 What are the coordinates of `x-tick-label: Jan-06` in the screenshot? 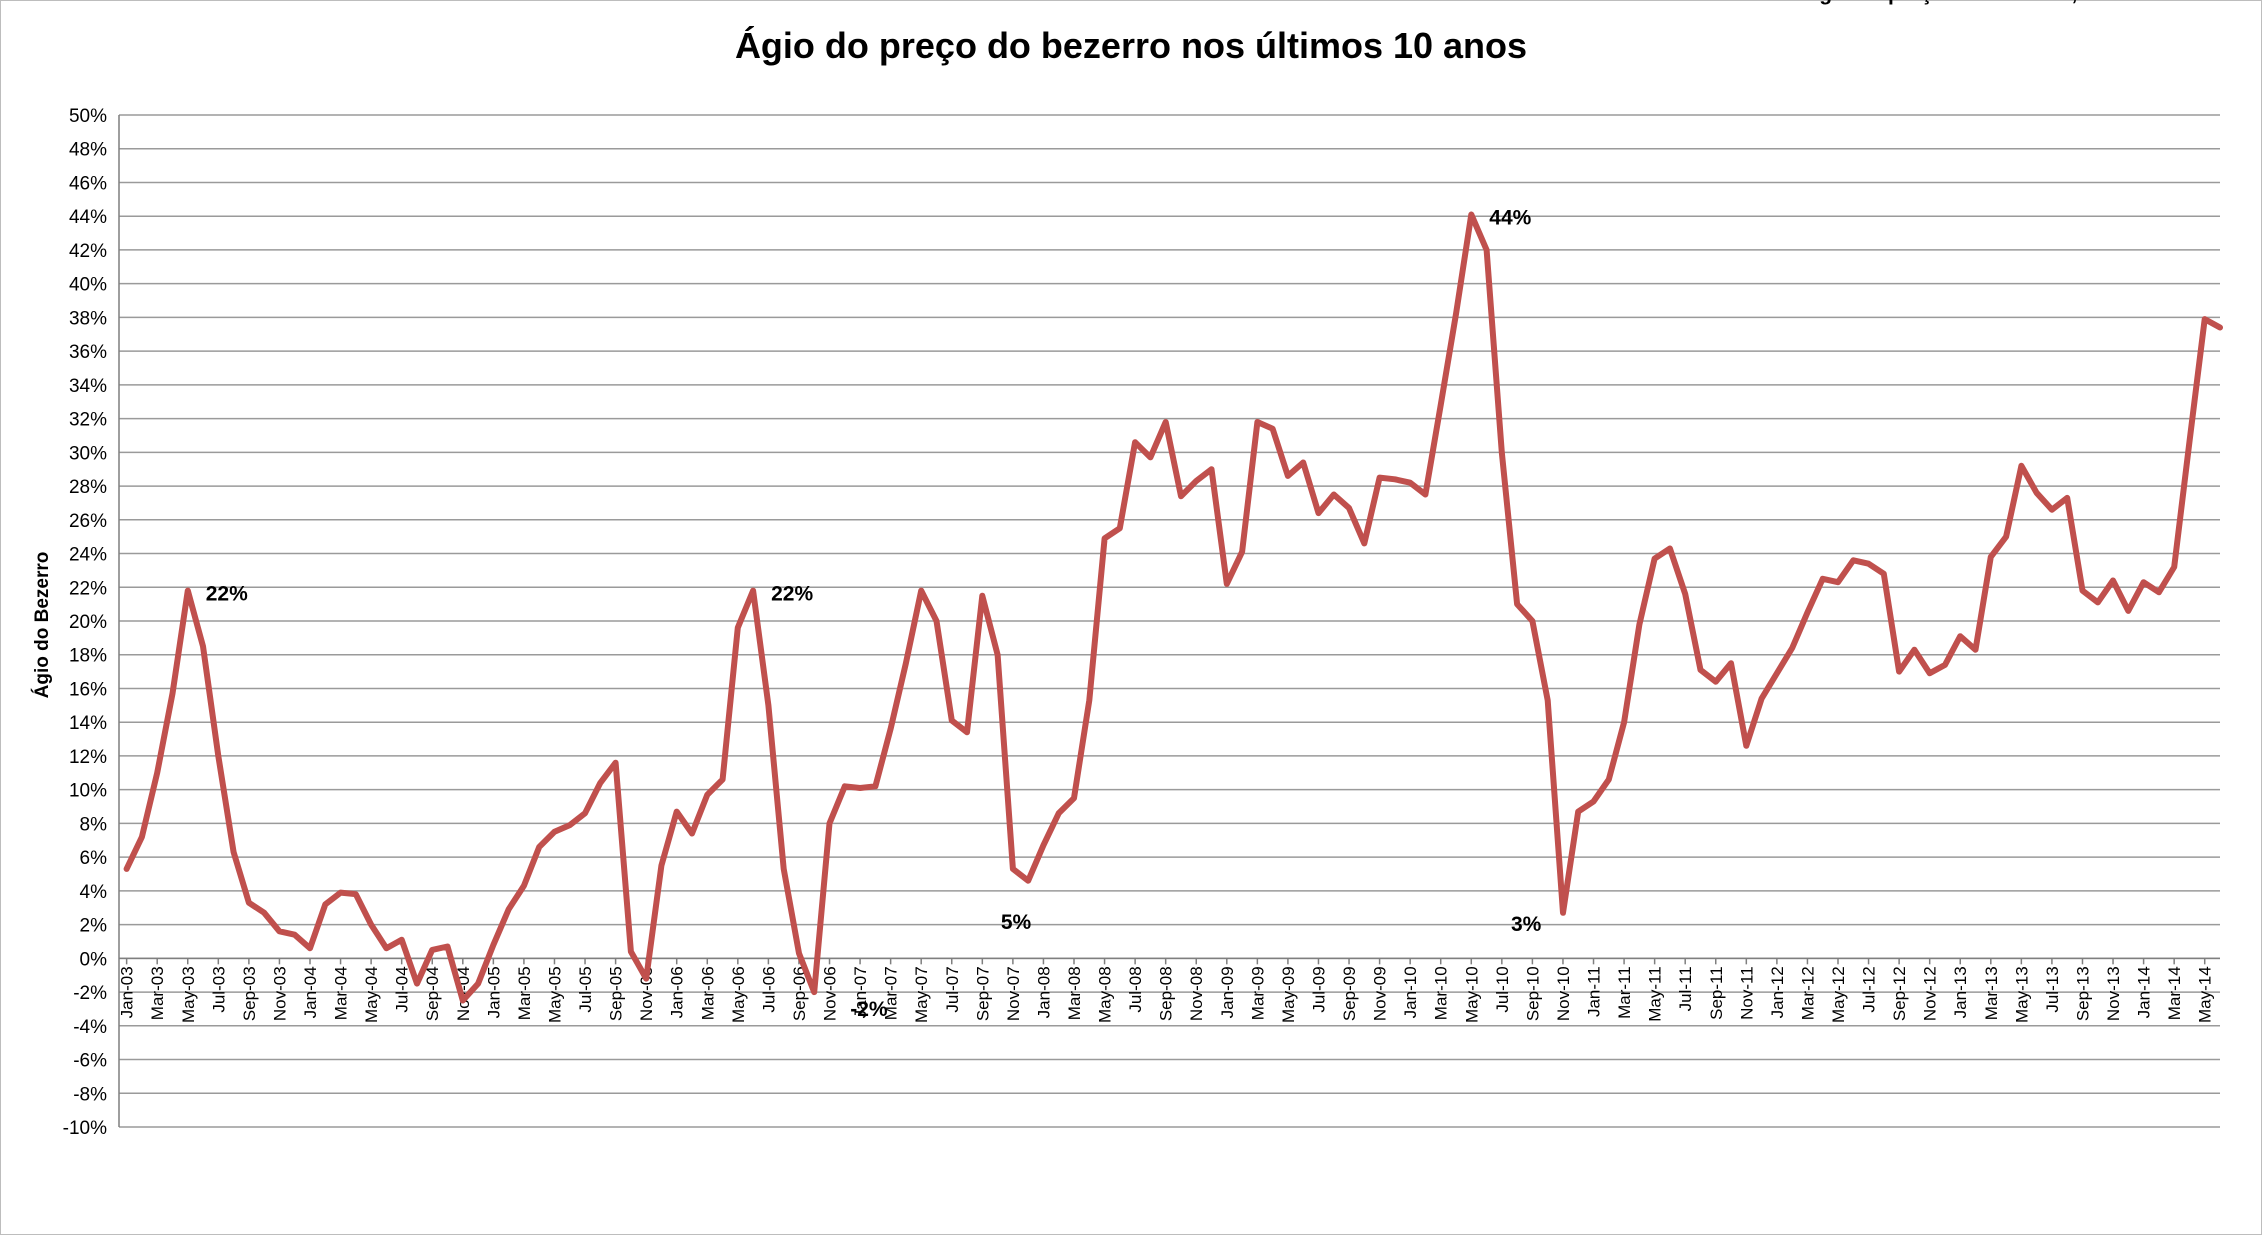 It's located at (677, 992).